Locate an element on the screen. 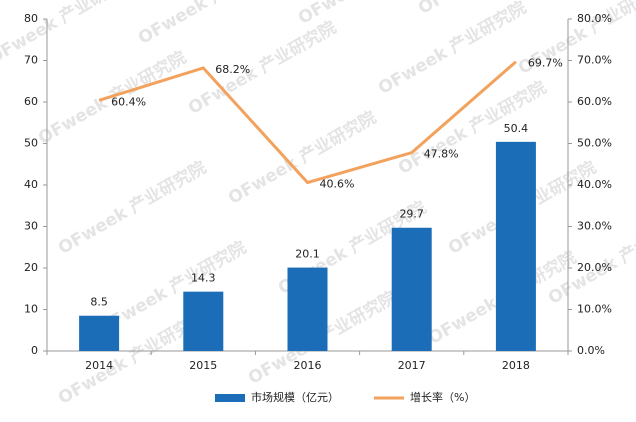 This screenshot has height=422, width=636. y-tick-label: 60 is located at coordinates (31, 101).